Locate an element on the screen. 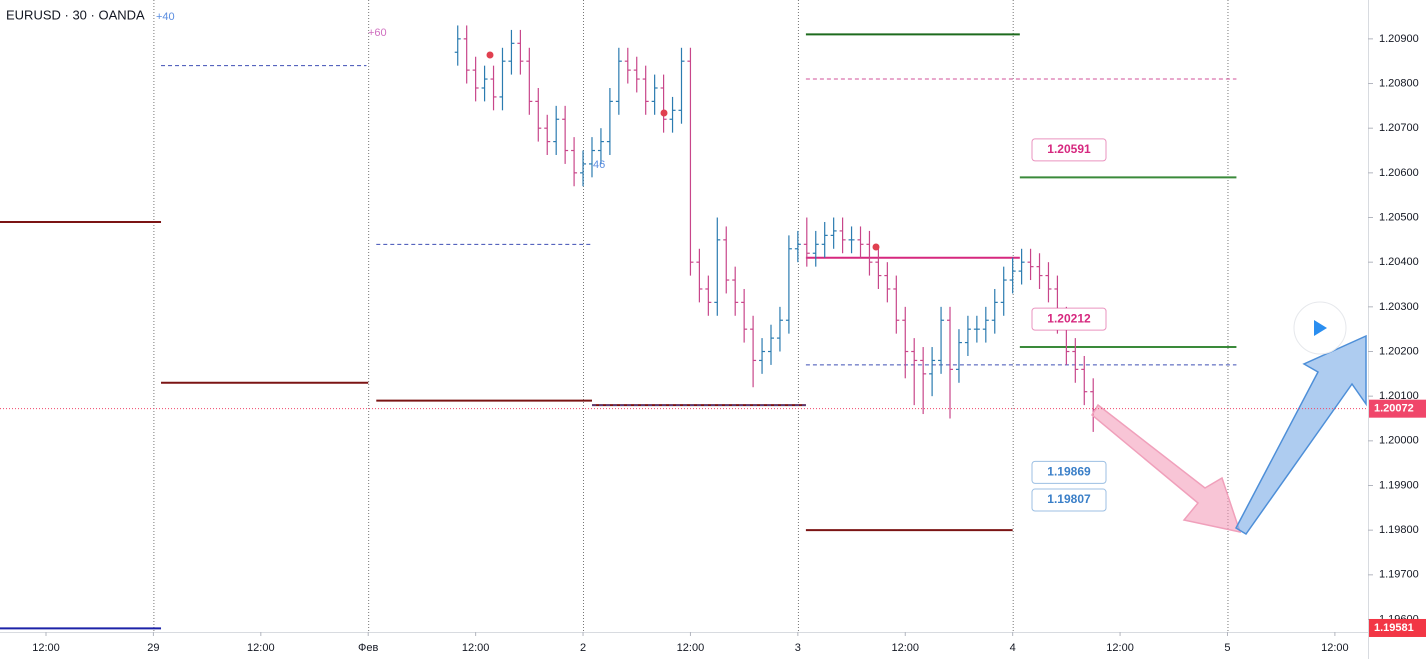  callout-label: 1.19869 is located at coordinates (1069, 472).